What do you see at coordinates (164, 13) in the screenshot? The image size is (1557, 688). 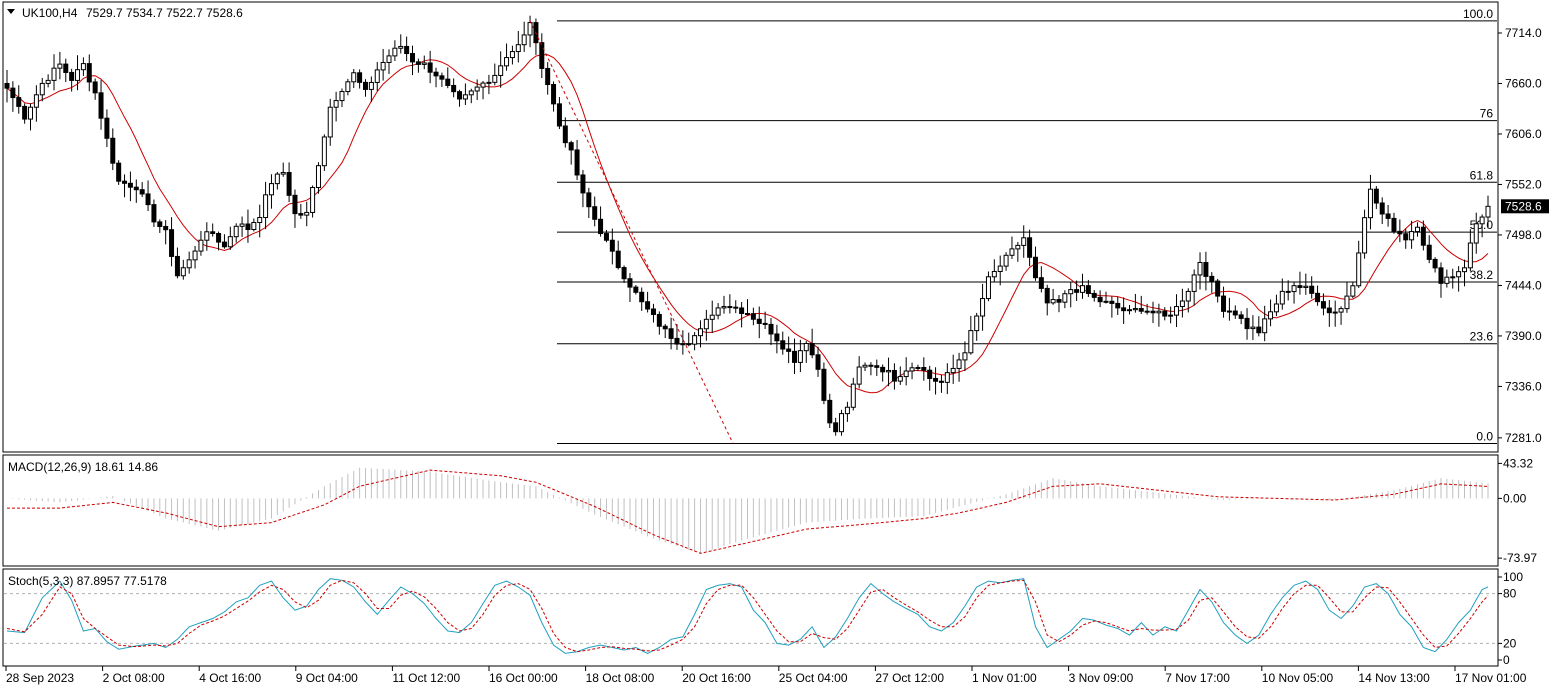 I see `ohlc-label: 7529.7 7534.7 7522.7 7528.6` at bounding box center [164, 13].